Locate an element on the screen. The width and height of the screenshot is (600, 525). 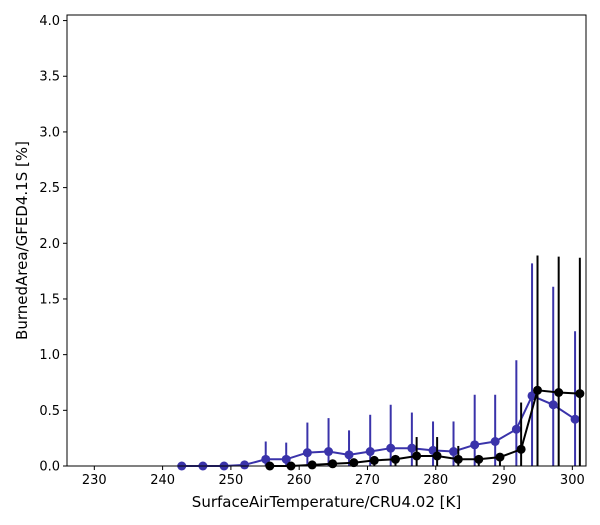
x-tick-label: 300 is located at coordinates (572, 480).